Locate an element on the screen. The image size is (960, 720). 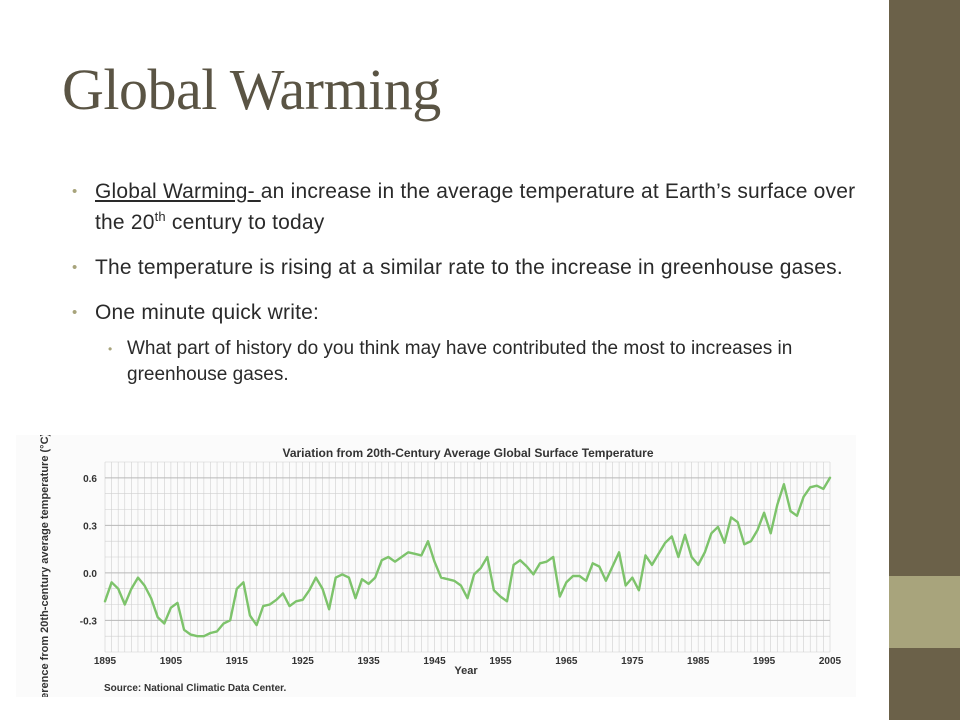
x-tick-label: 1915 is located at coordinates (237, 661).